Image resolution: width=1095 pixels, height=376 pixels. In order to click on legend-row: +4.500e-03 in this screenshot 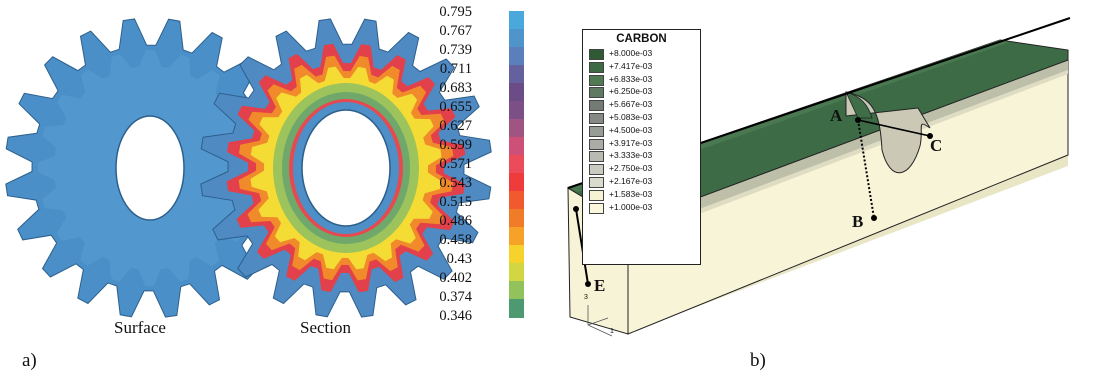, I will do `click(644, 130)`.